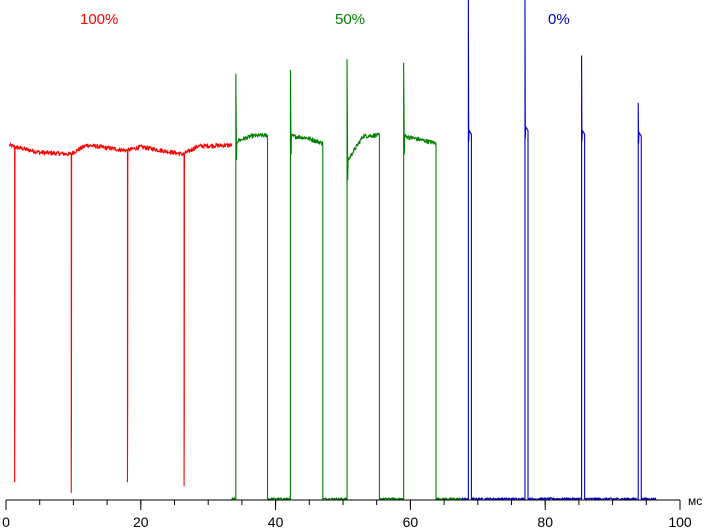 The image size is (707, 529). Describe the element at coordinates (343, 502) in the screenshot. I see `x-minor-ticks` at that location.